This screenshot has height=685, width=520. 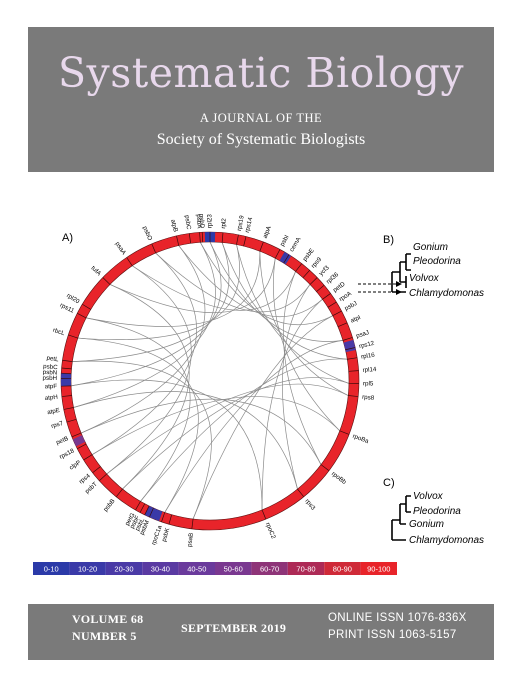 I want to click on gene-label: rps18, so click(x=66, y=454).